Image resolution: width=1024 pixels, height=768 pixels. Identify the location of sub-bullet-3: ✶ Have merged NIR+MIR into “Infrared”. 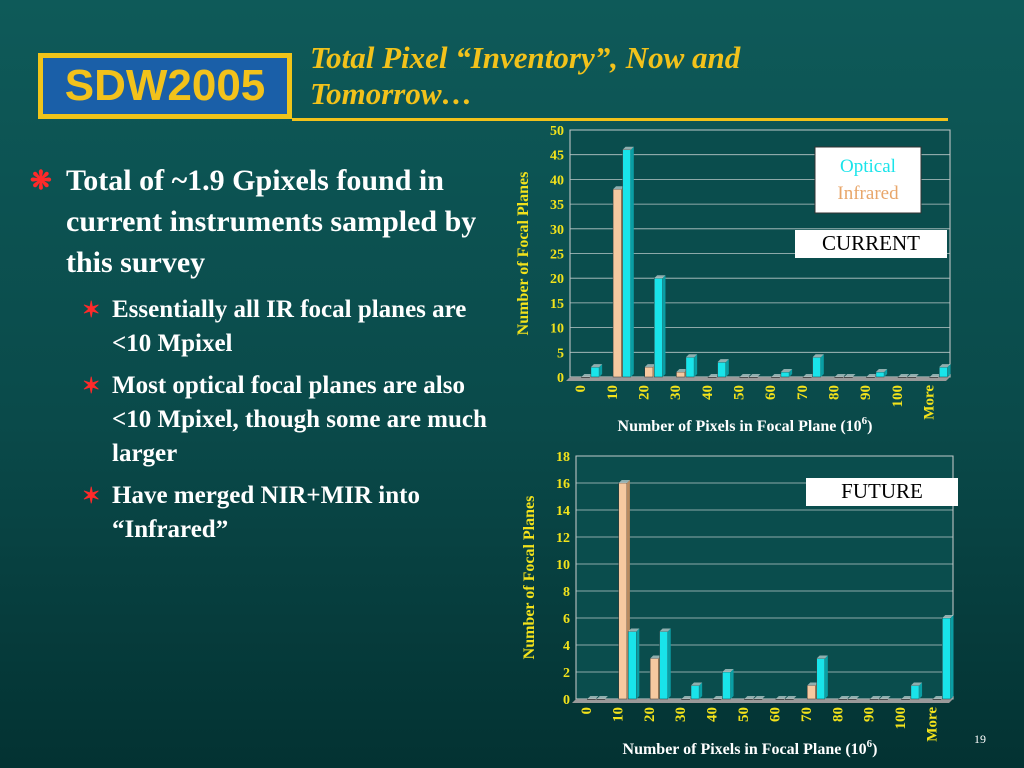
(265, 513).